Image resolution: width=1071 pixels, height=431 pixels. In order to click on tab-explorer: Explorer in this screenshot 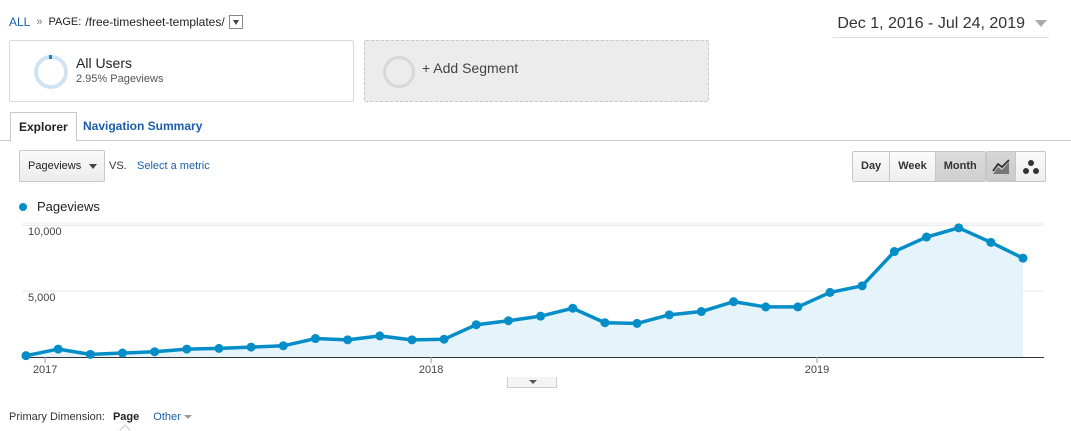, I will do `click(43, 127)`.